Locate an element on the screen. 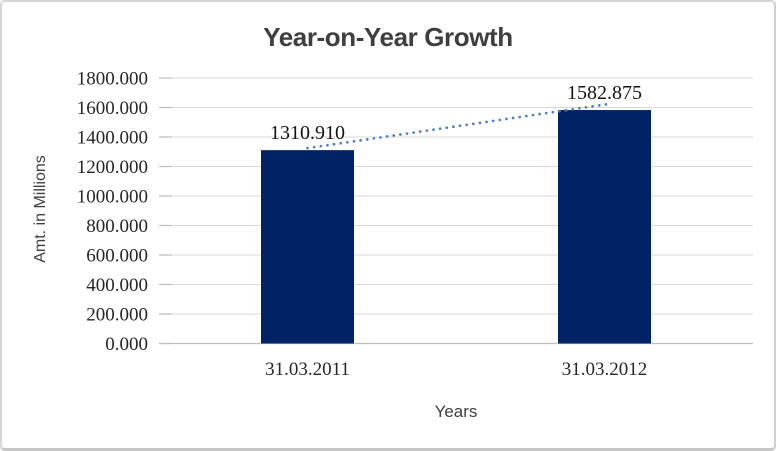  y-tick-label: 1000.000 is located at coordinates (112, 197).